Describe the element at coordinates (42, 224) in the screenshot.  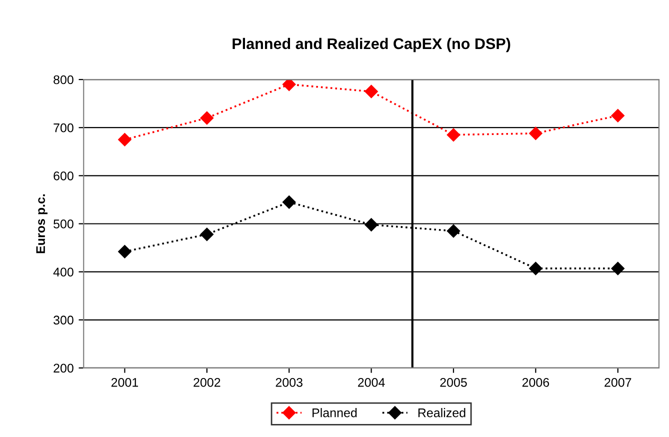
I see `y-axis-title: Euros p.c.` at that location.